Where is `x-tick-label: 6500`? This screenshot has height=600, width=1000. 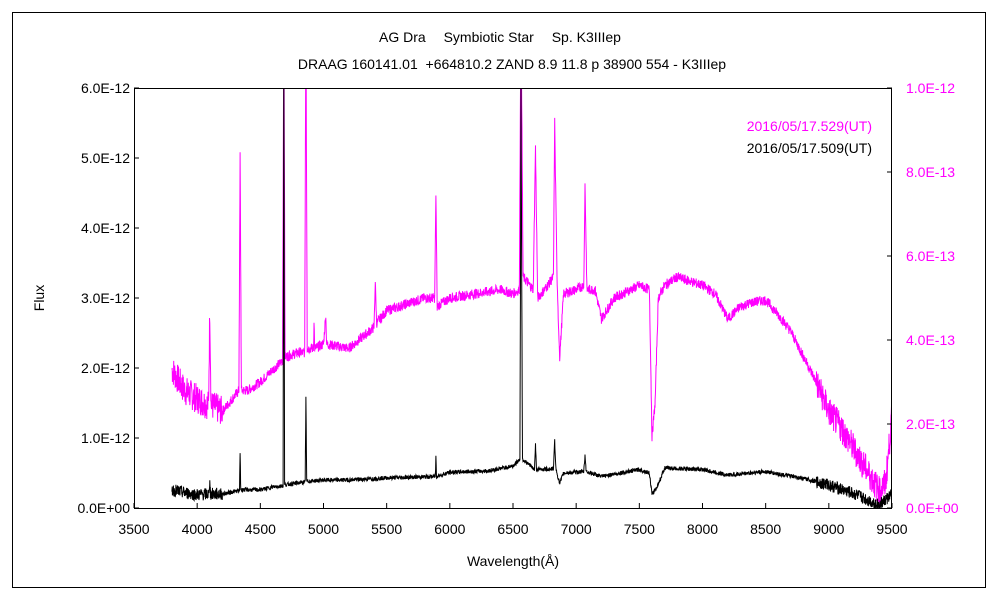 x-tick-label: 6500 is located at coordinates (512, 529).